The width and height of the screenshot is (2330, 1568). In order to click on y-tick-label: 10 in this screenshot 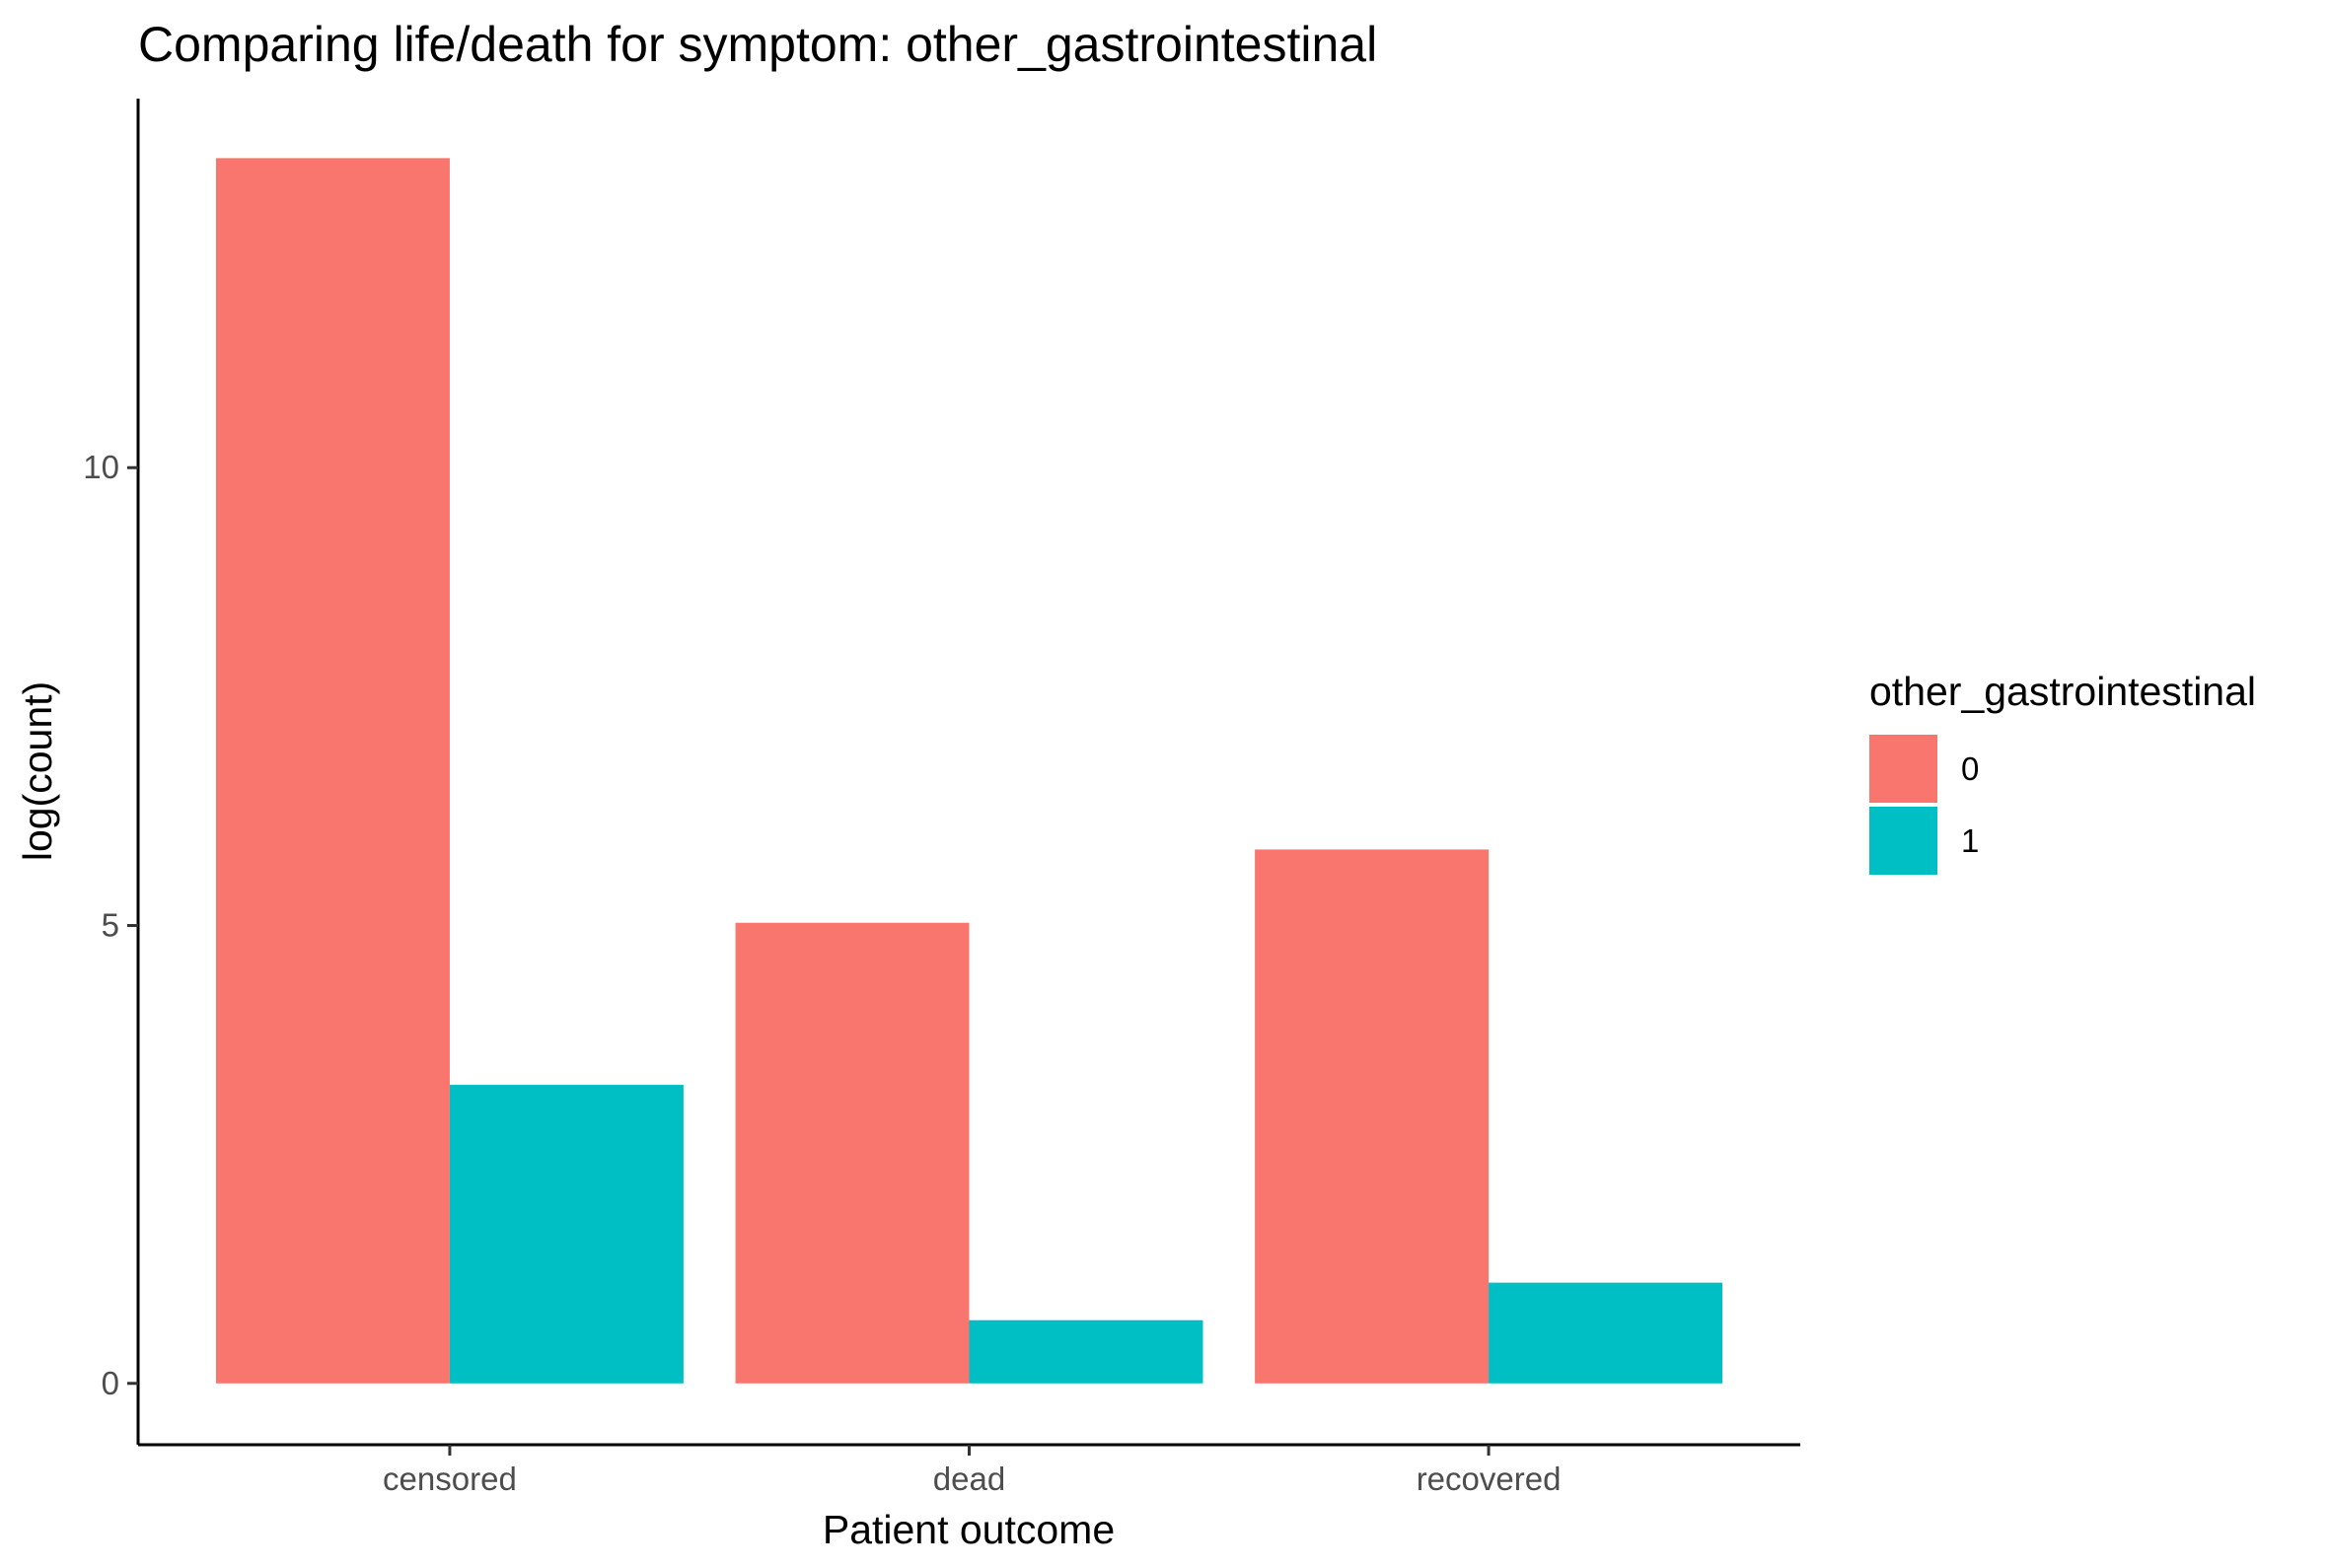, I will do `click(101, 467)`.